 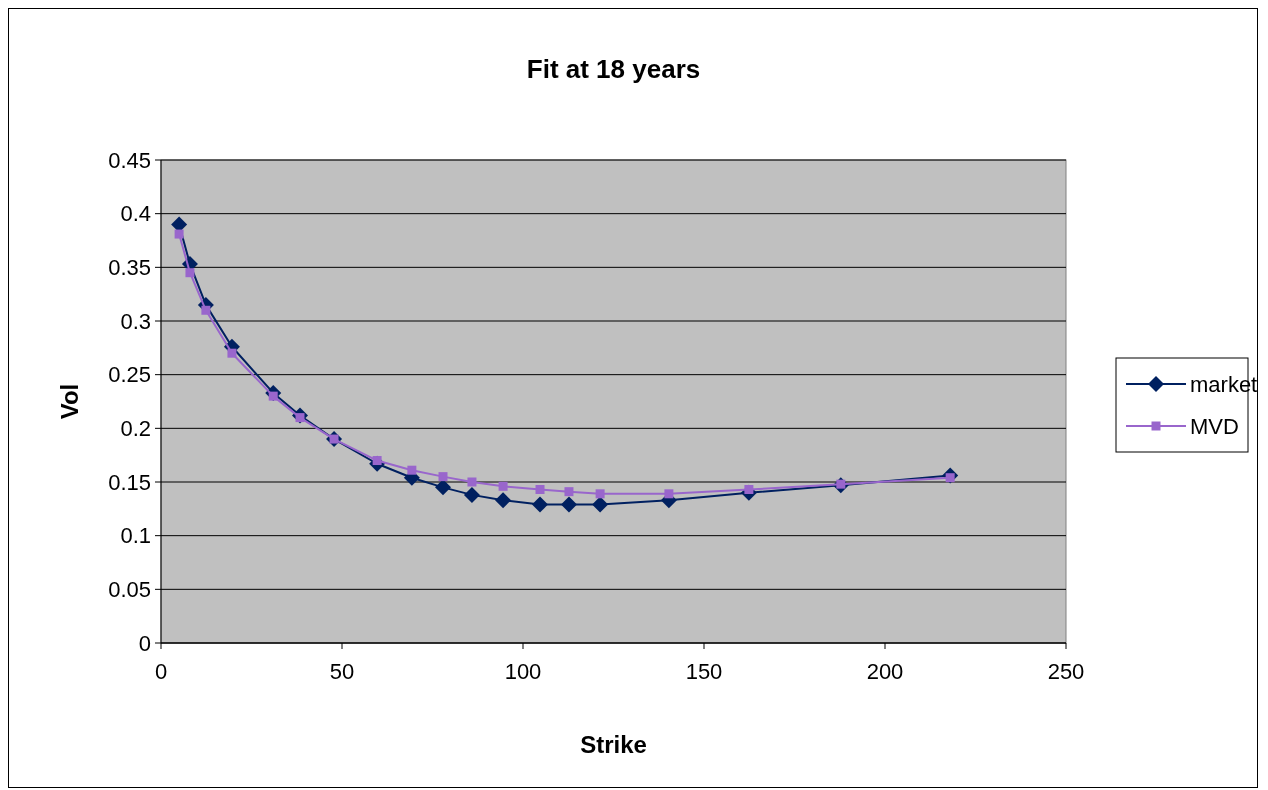 What do you see at coordinates (144, 643) in the screenshot?
I see `y-tick-label: 0` at bounding box center [144, 643].